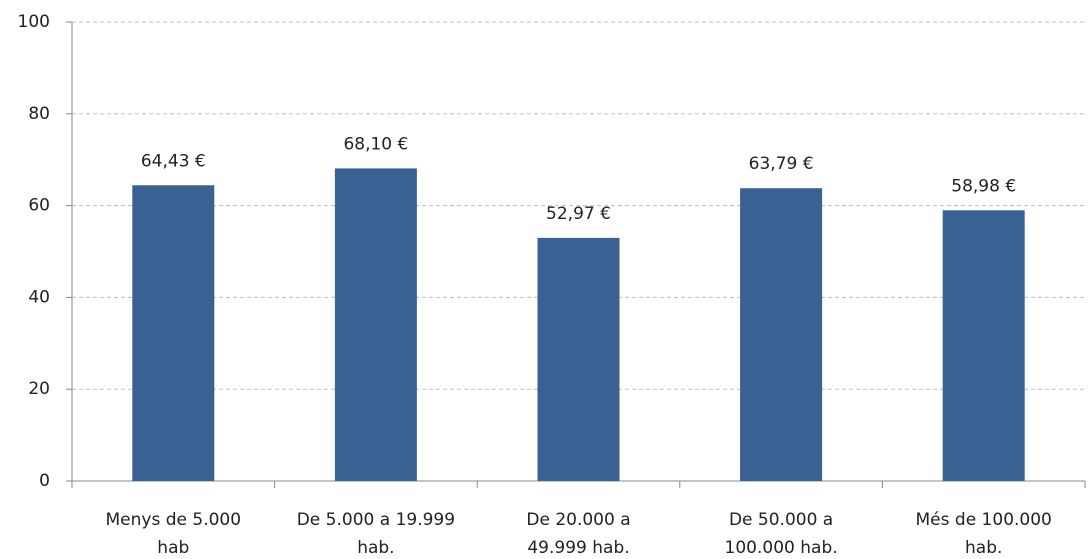 Image resolution: width=1088 pixels, height=559 pixels. Describe the element at coordinates (39, 389) in the screenshot. I see `y-tick-label: 20` at that location.